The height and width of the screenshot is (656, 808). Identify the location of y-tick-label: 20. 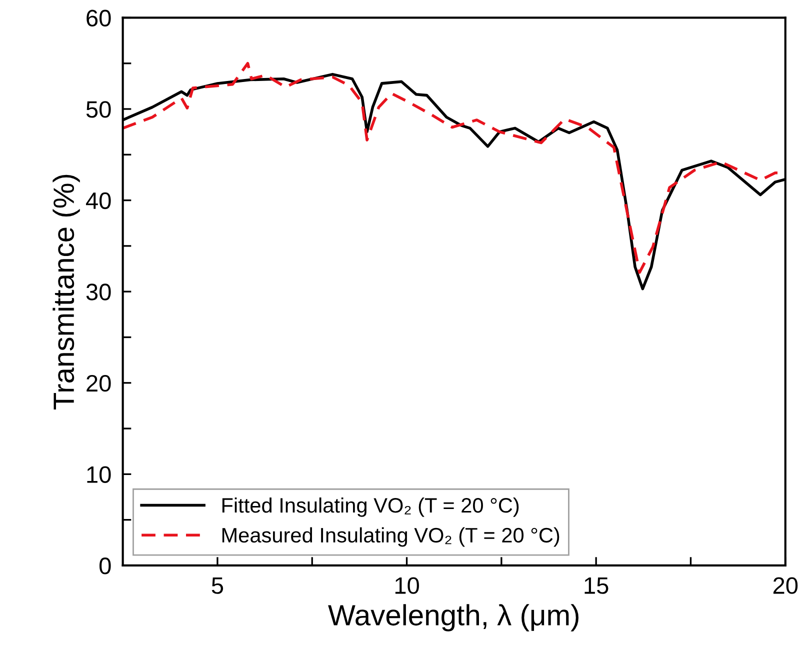
(98, 383).